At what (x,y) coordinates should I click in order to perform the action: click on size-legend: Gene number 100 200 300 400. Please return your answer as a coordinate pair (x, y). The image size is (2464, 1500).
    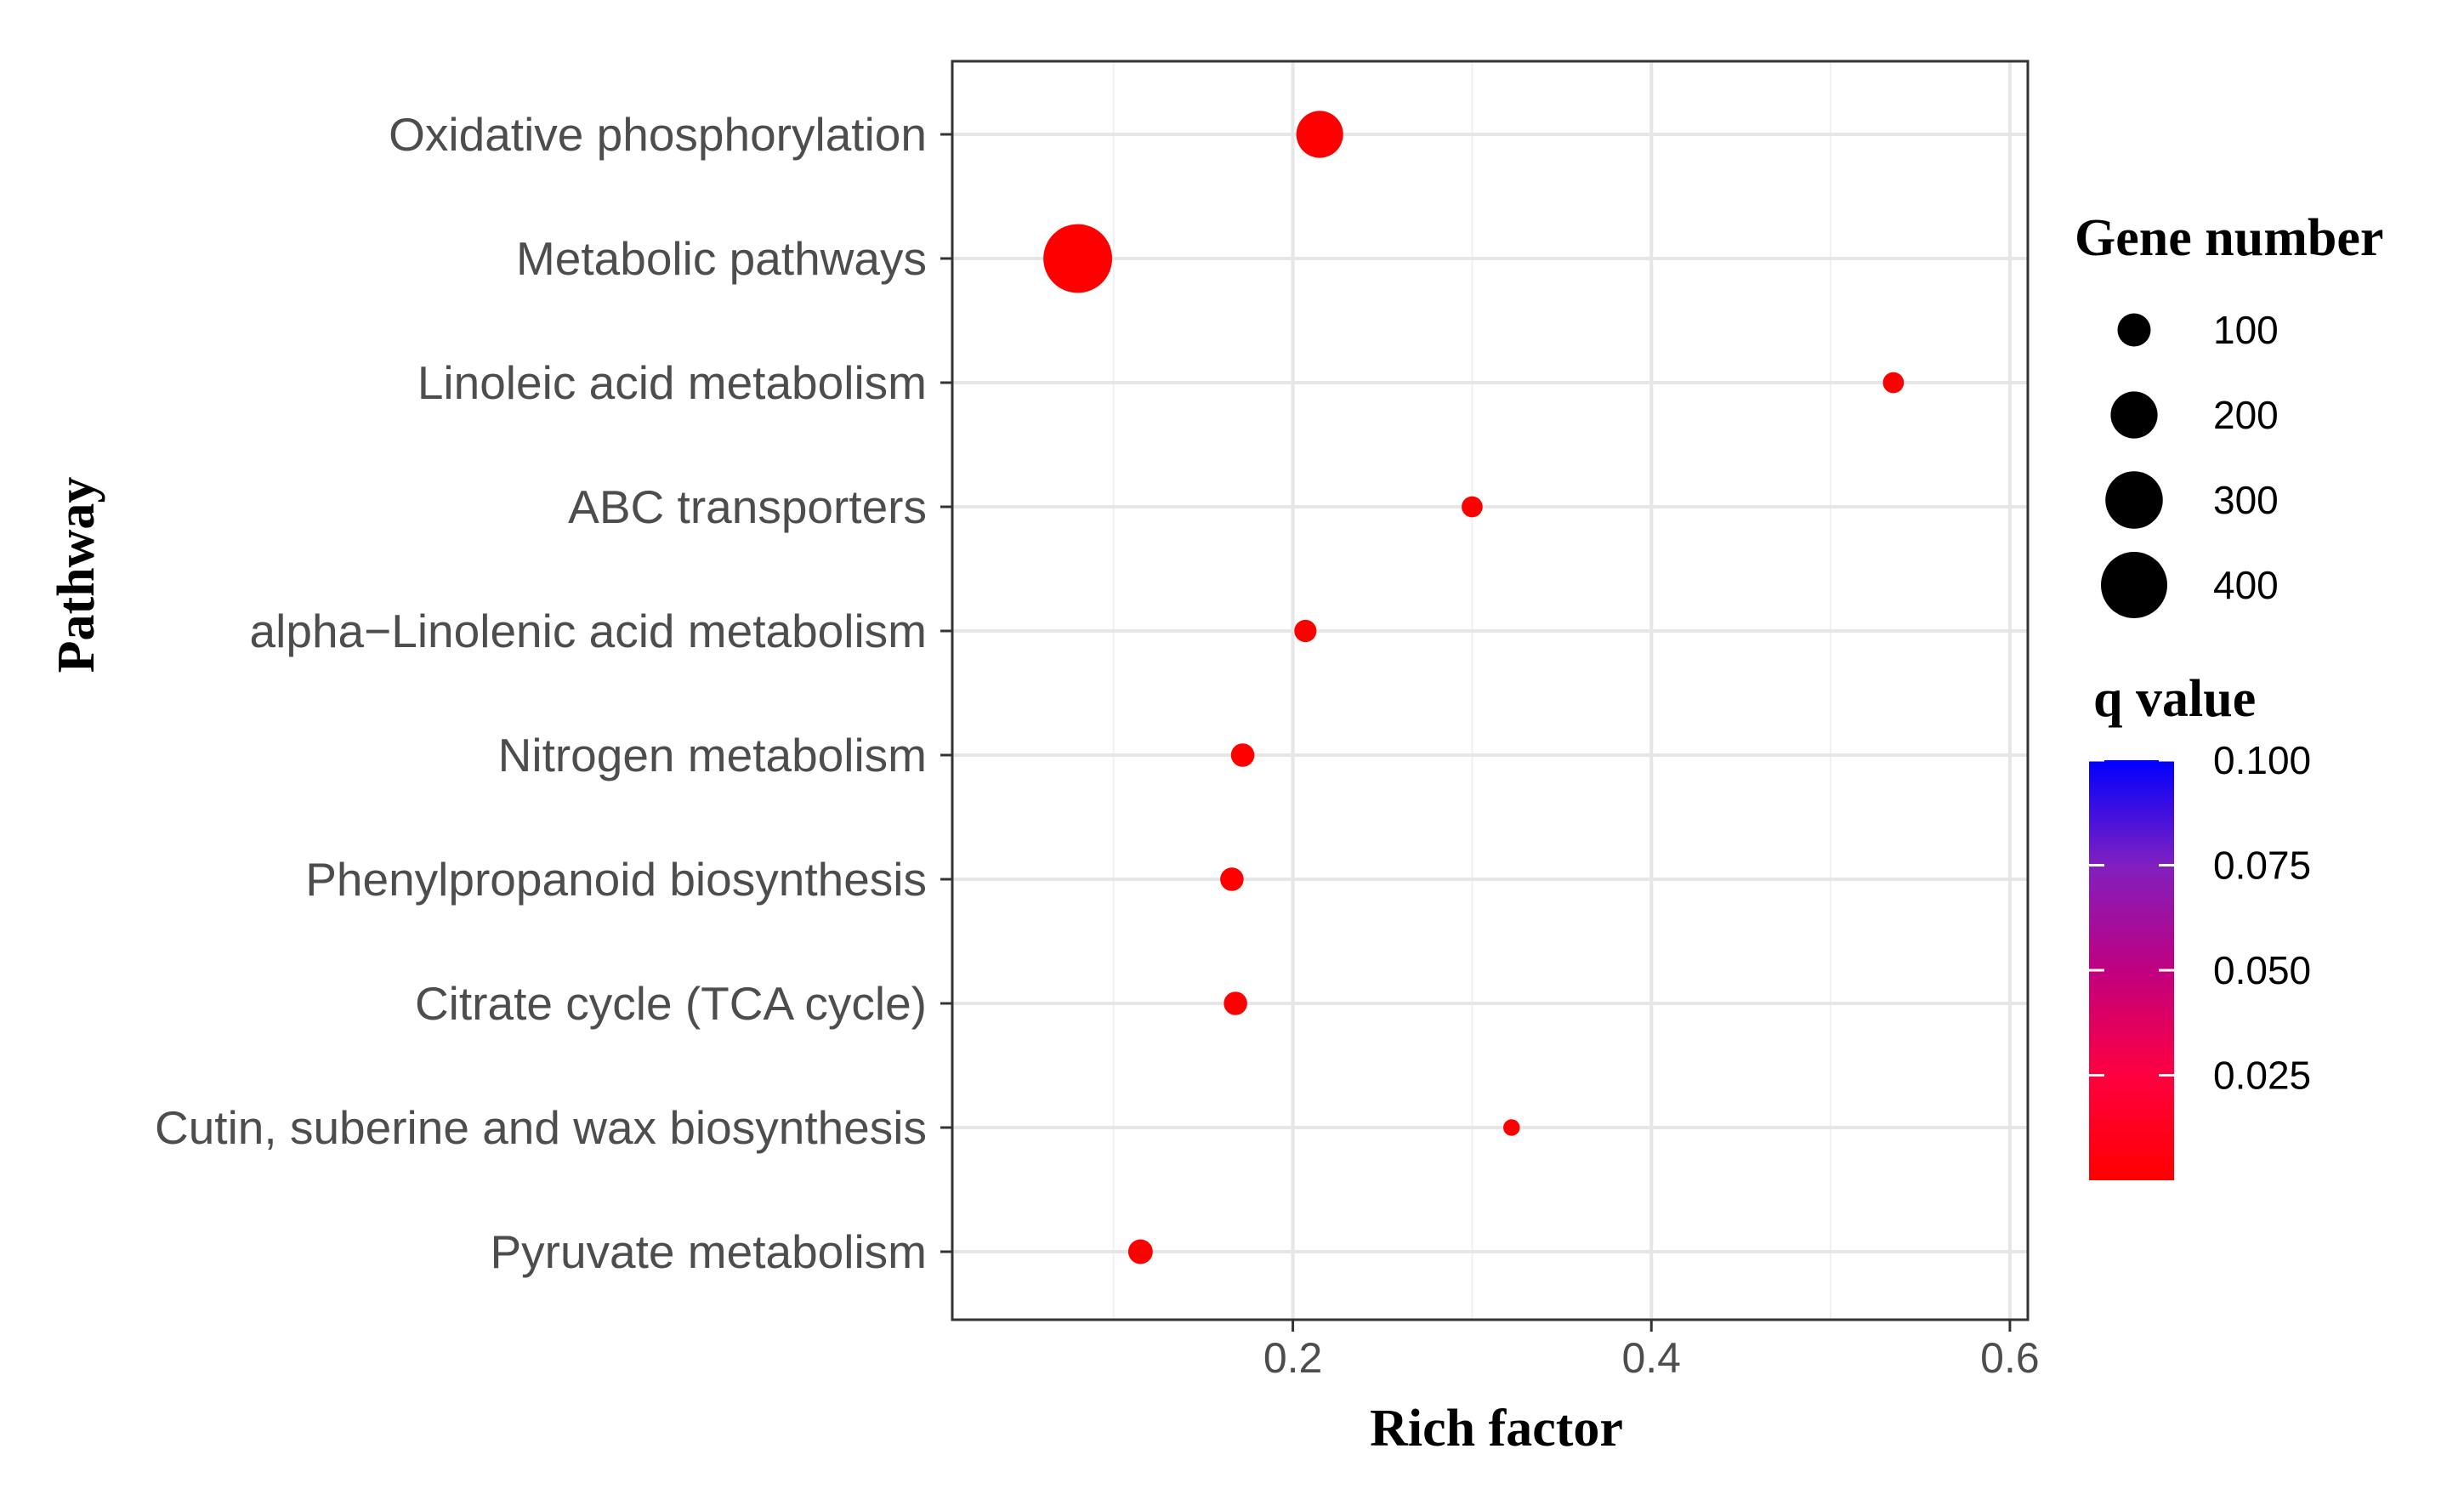
    Looking at the image, I should click on (2229, 413).